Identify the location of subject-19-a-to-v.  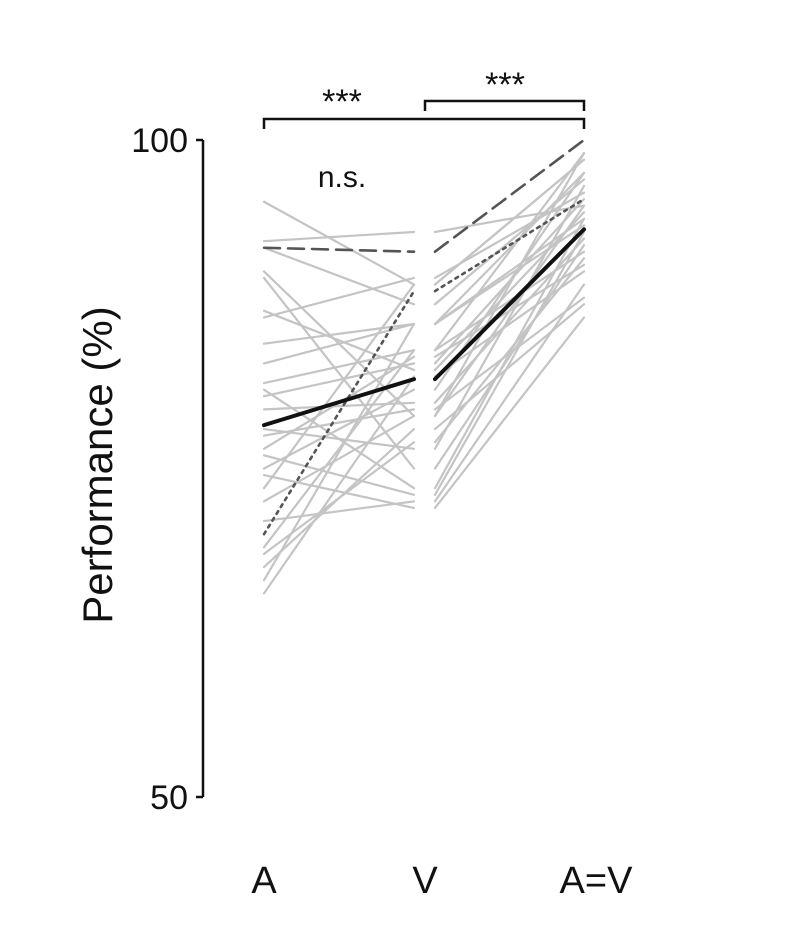
(339, 491).